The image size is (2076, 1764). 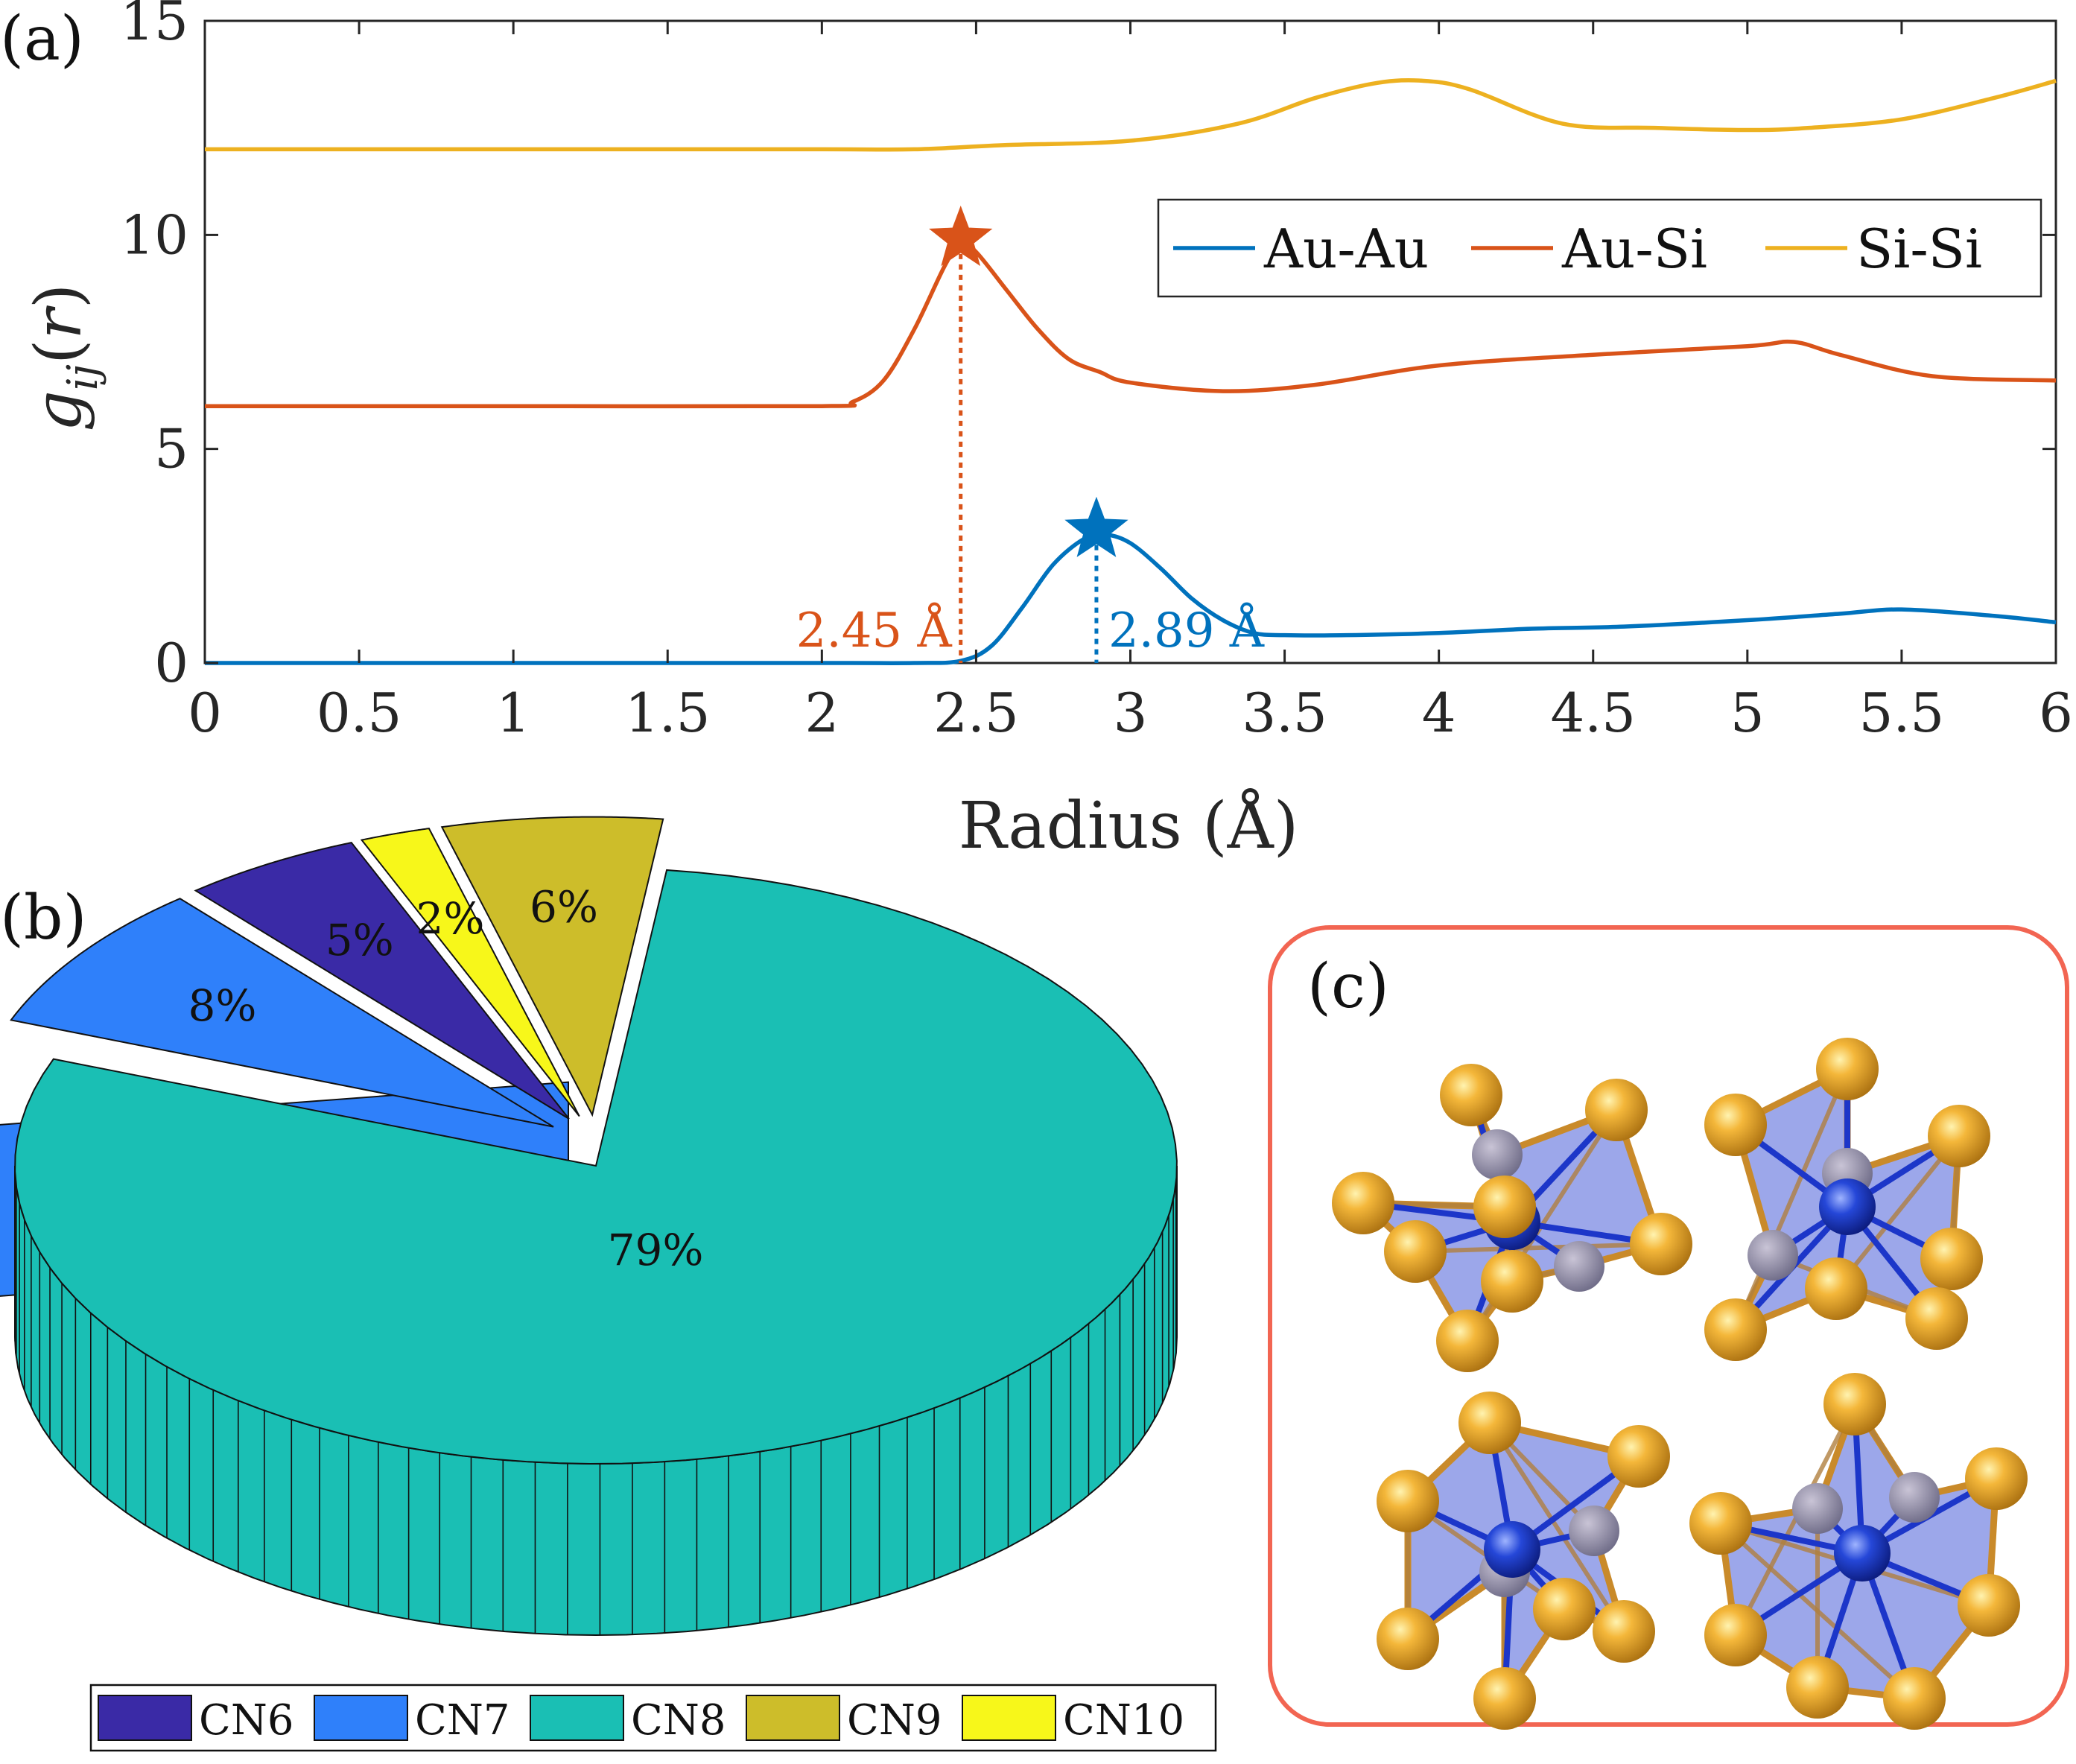 I want to click on pie-percent-label: 5%, so click(x=360, y=940).